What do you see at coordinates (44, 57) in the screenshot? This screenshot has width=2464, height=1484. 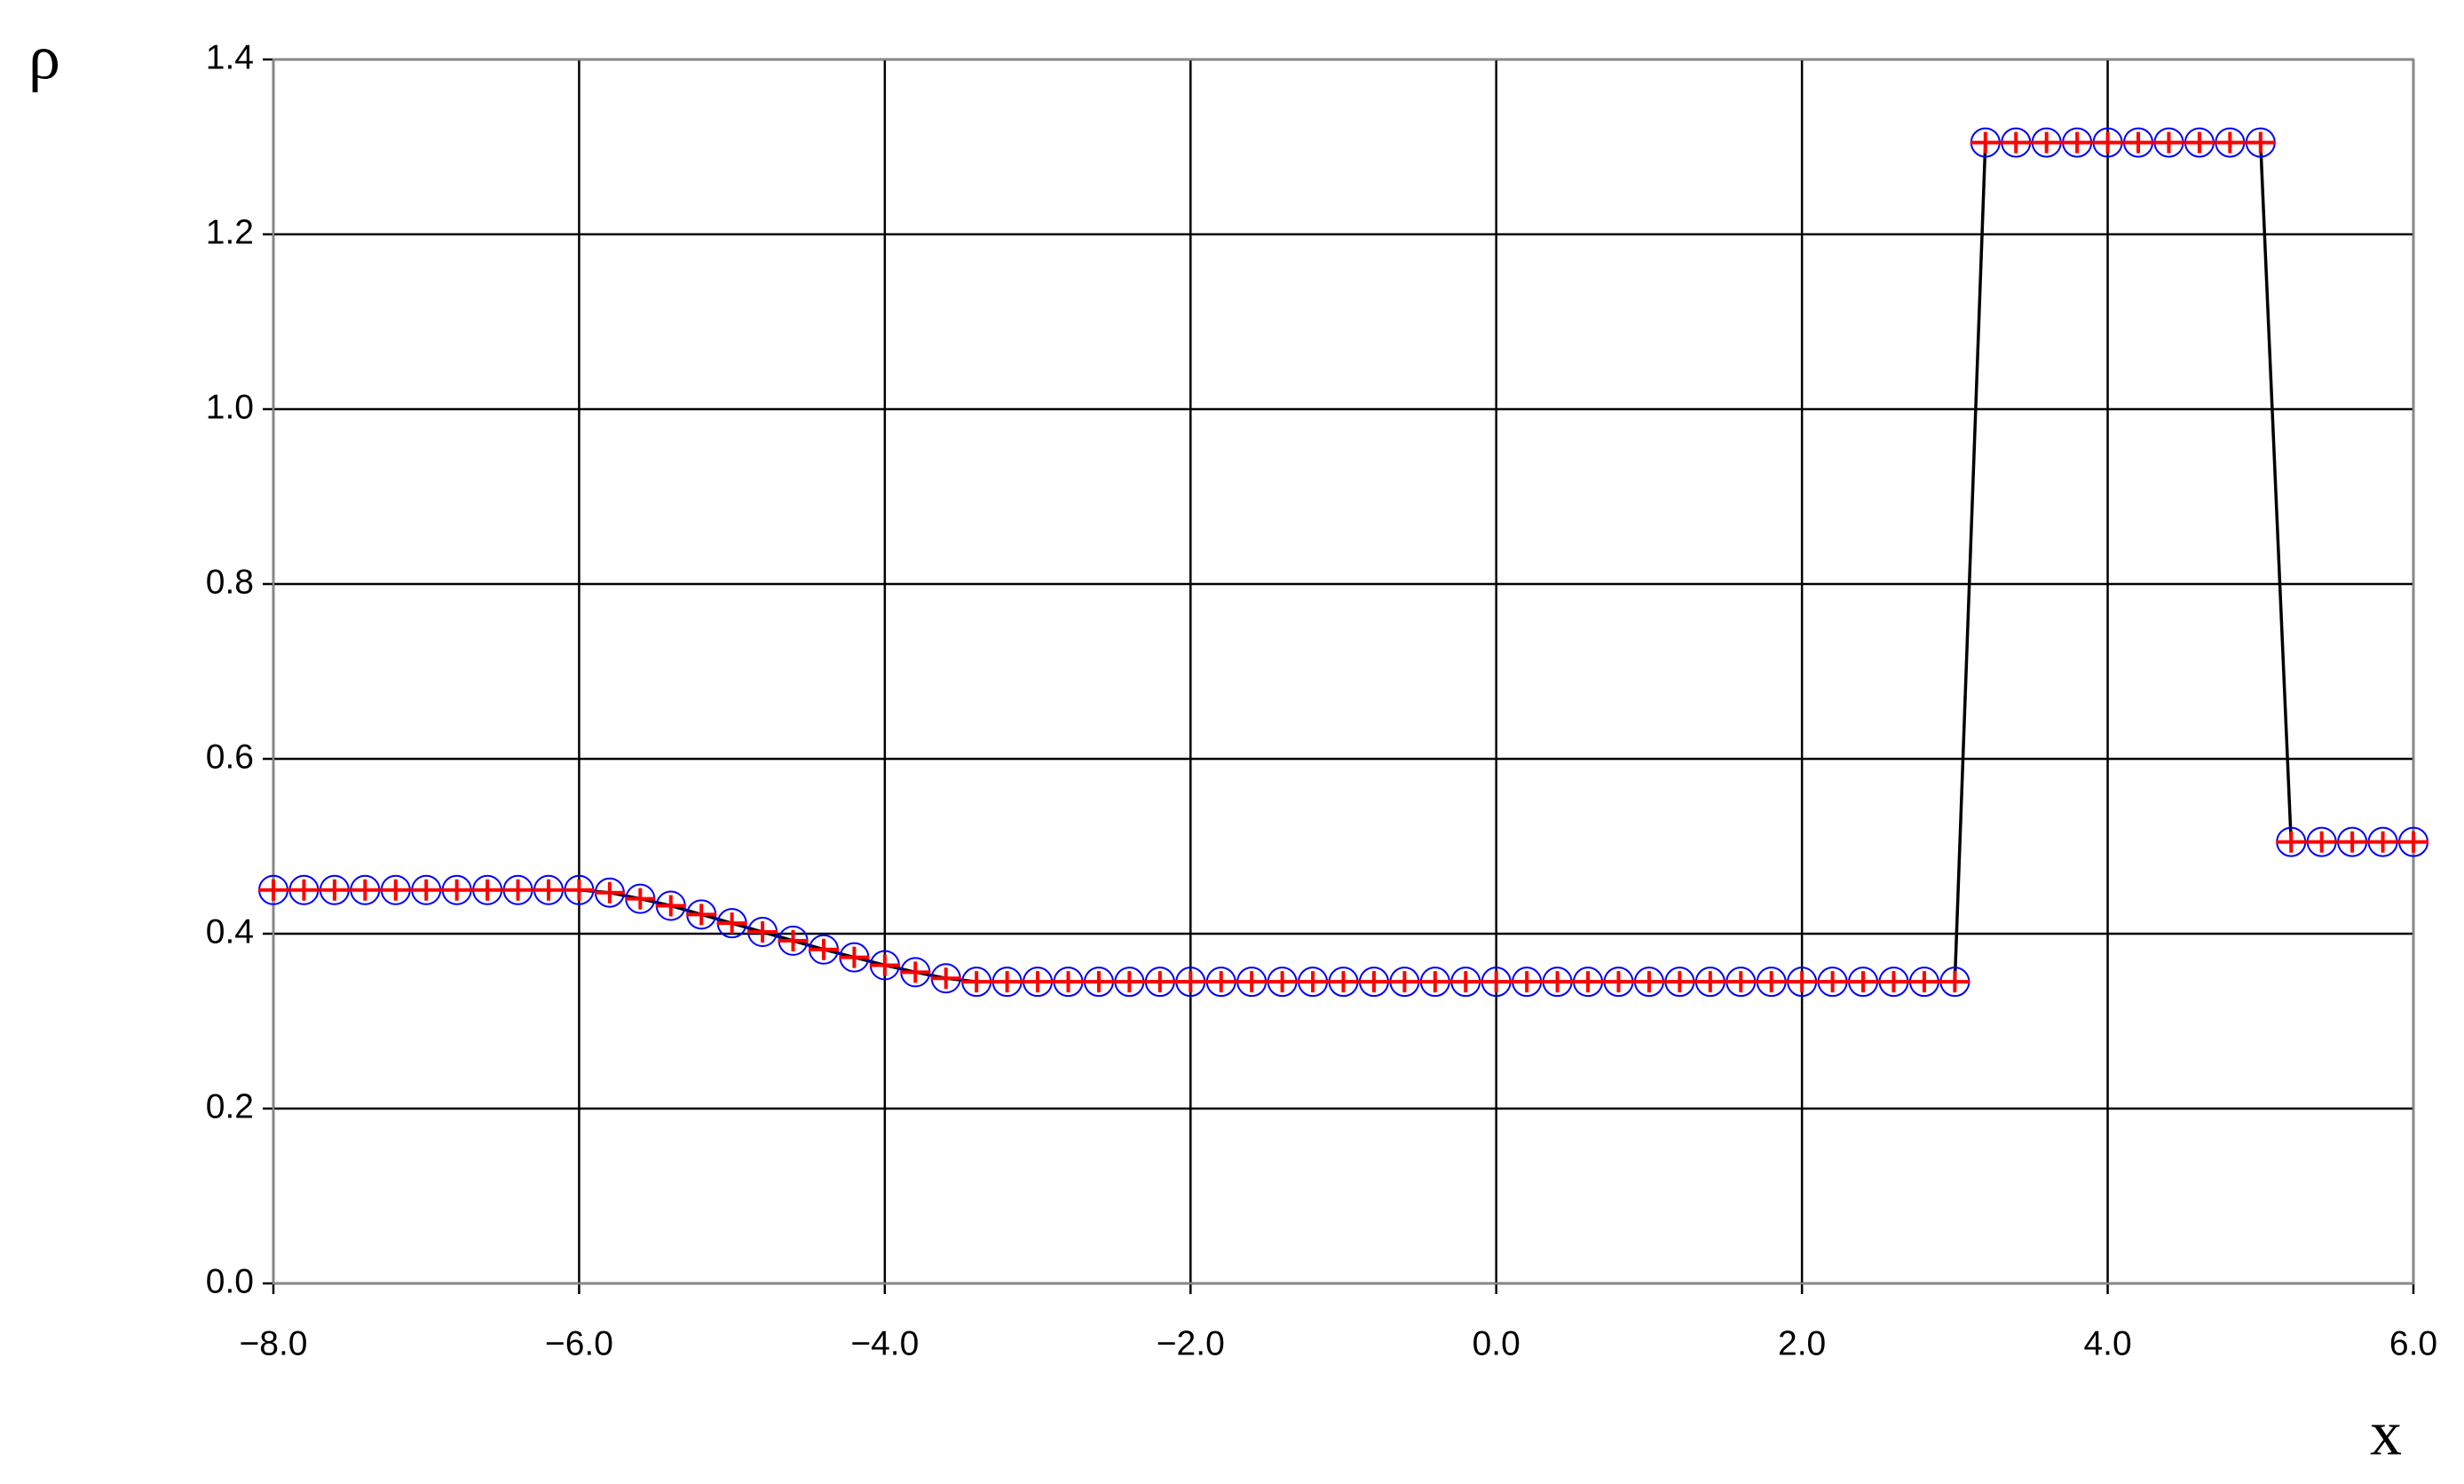 I see `y-axis-label: ρ` at bounding box center [44, 57].